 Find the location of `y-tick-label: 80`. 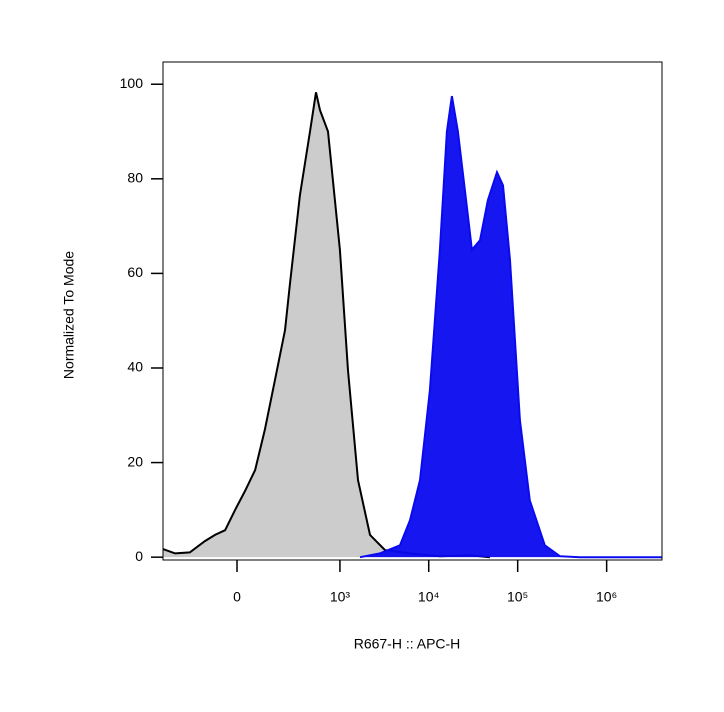

y-tick-label: 80 is located at coordinates (135, 178).